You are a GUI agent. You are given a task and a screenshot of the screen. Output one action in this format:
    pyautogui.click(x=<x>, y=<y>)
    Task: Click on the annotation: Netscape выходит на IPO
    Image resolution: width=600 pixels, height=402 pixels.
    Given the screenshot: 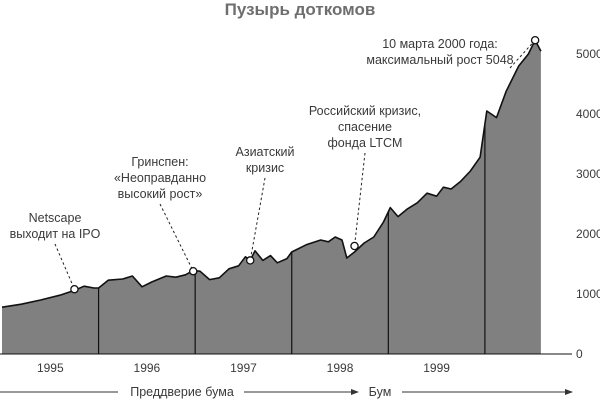 What is the action you would take?
    pyautogui.click(x=55, y=252)
    